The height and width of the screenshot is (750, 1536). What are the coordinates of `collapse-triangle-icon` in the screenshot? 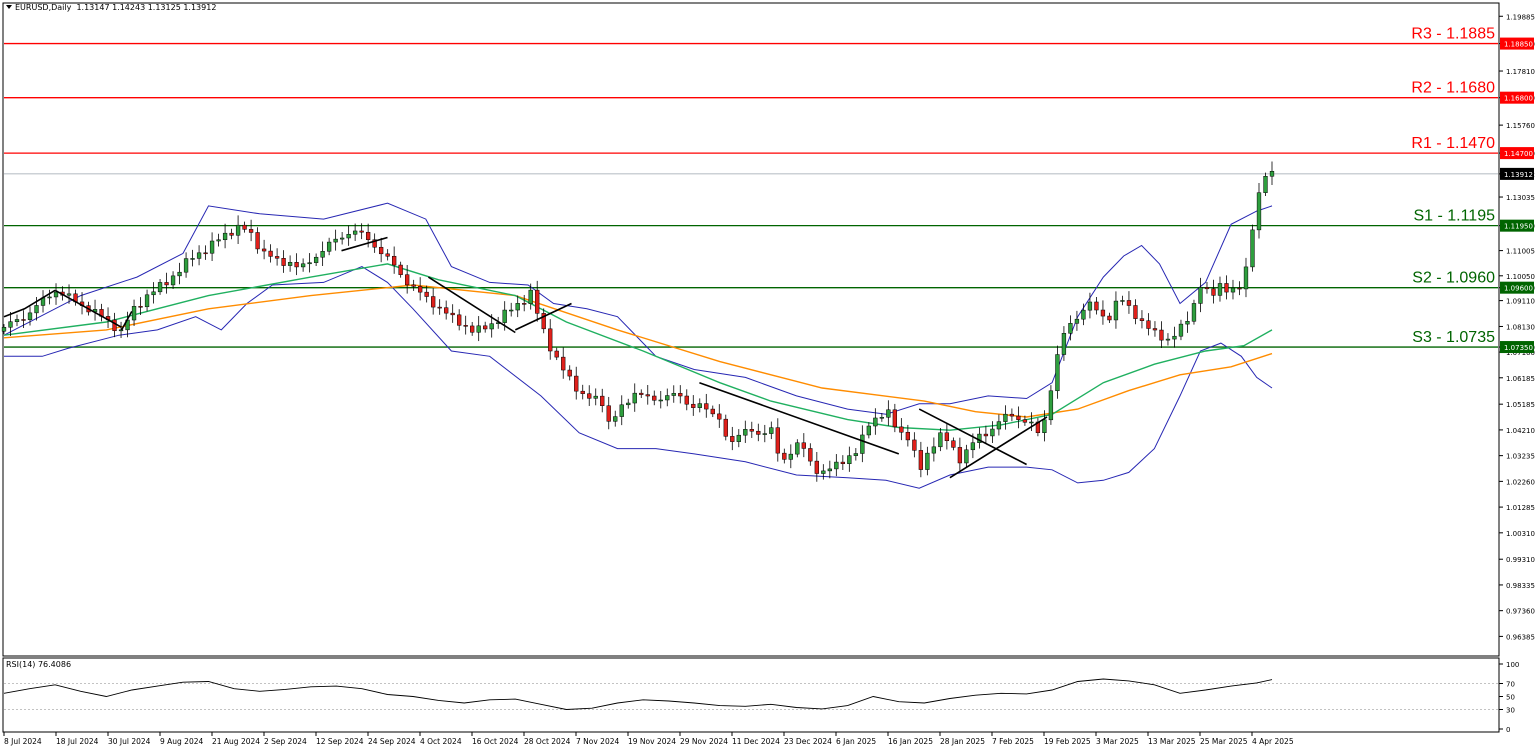 It's located at (9, 7).